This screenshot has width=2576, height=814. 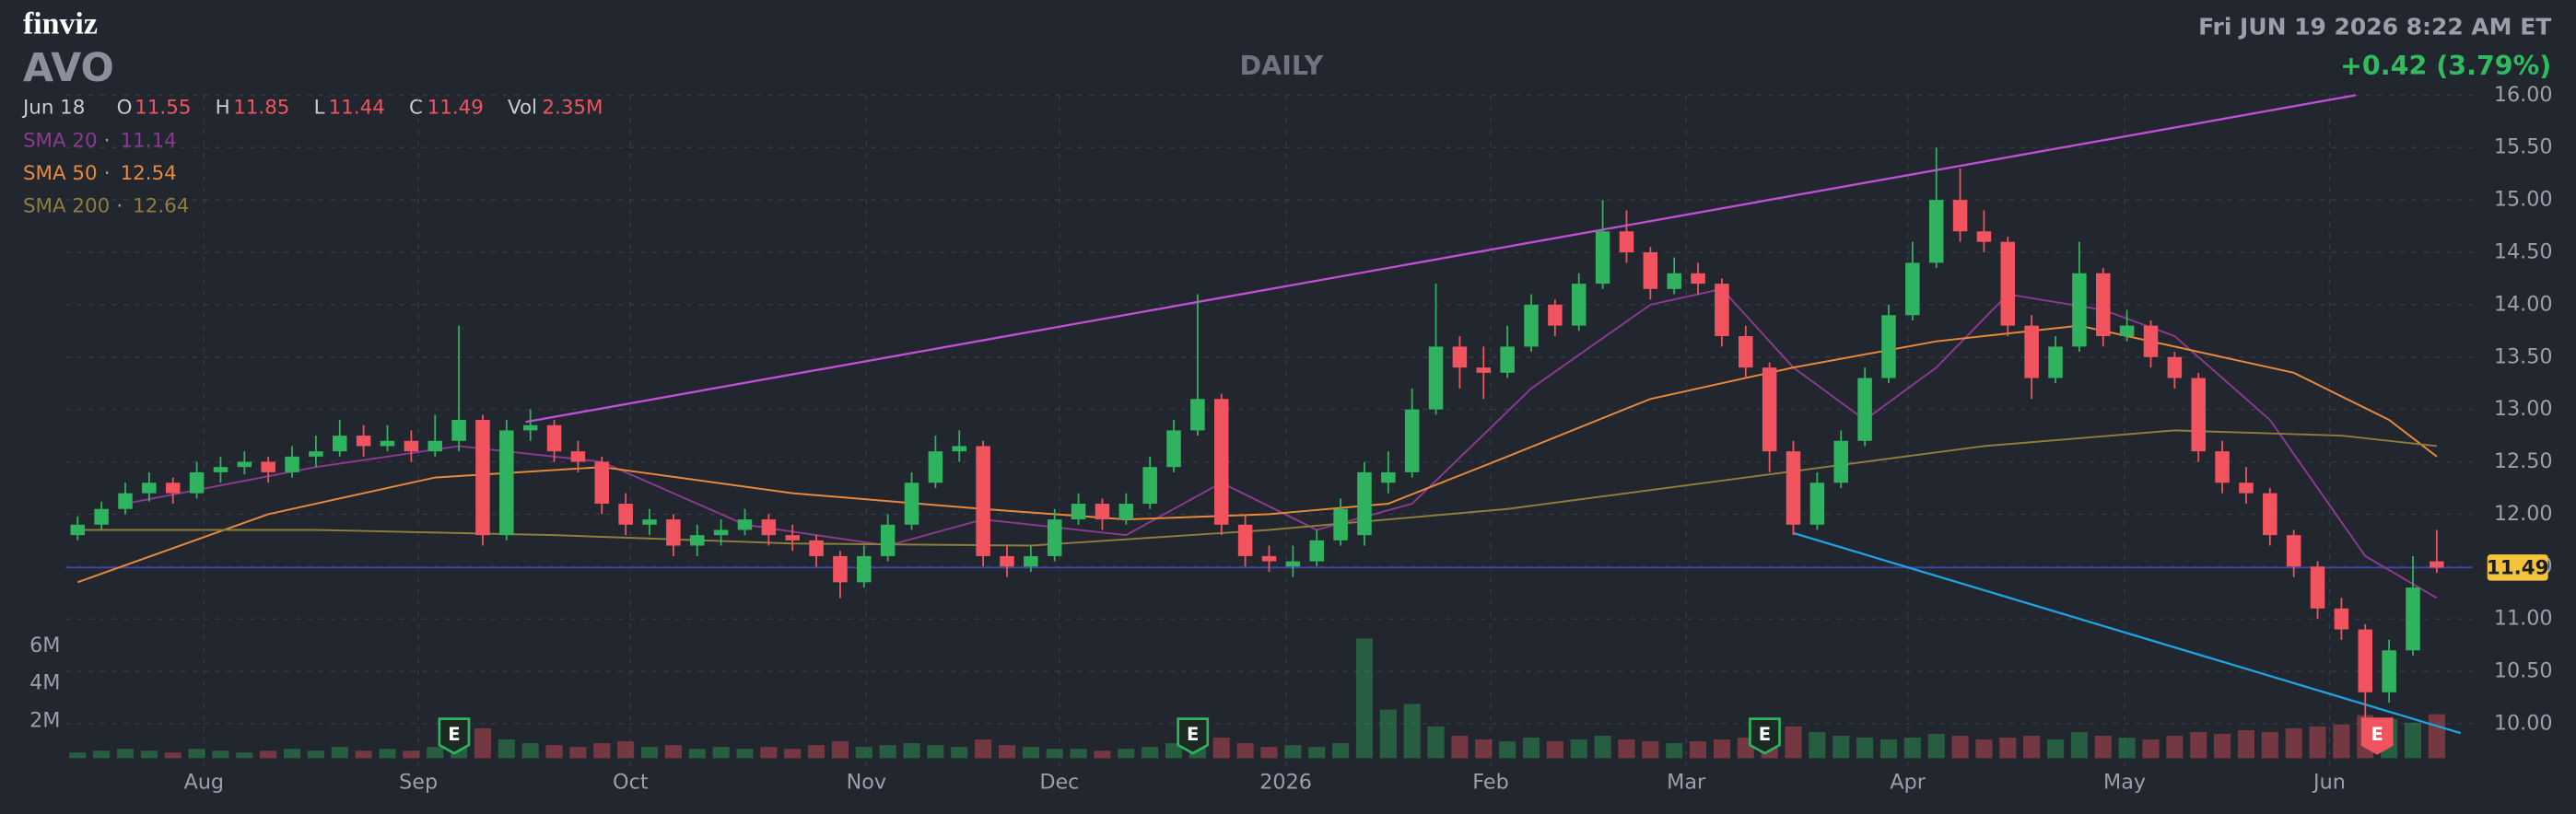 What do you see at coordinates (2523, 200) in the screenshot?
I see `y-tick-label: 15.00` at bounding box center [2523, 200].